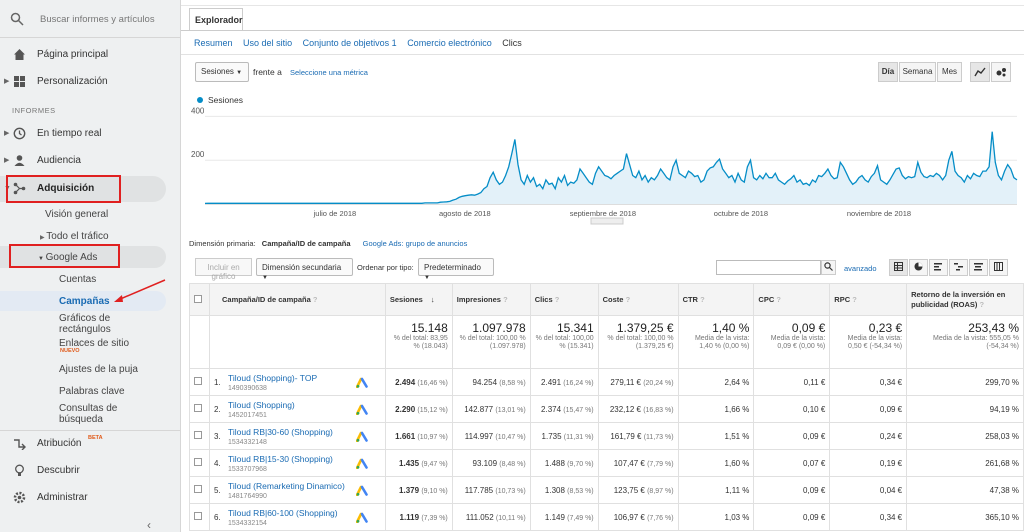  I want to click on rpc-cell: 0,09 €, so click(868, 409).